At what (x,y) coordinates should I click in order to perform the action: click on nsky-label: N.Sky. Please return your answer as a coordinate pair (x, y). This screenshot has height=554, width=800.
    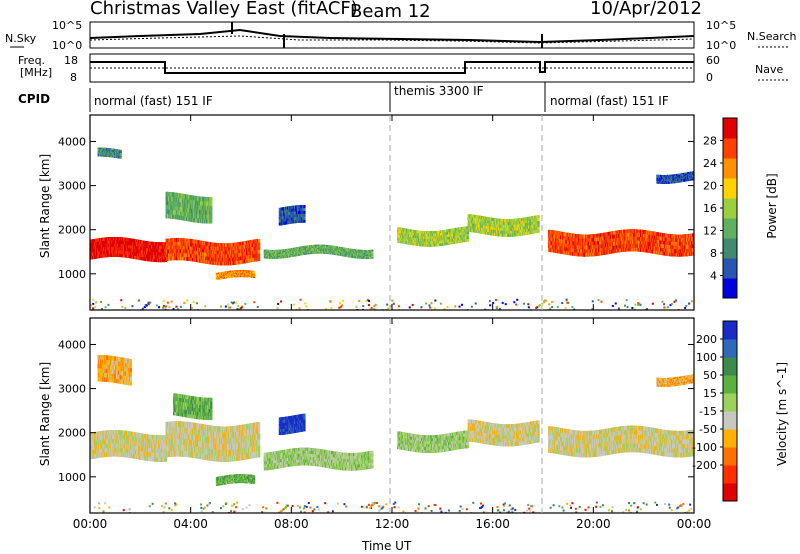
    Looking at the image, I should click on (21, 38).